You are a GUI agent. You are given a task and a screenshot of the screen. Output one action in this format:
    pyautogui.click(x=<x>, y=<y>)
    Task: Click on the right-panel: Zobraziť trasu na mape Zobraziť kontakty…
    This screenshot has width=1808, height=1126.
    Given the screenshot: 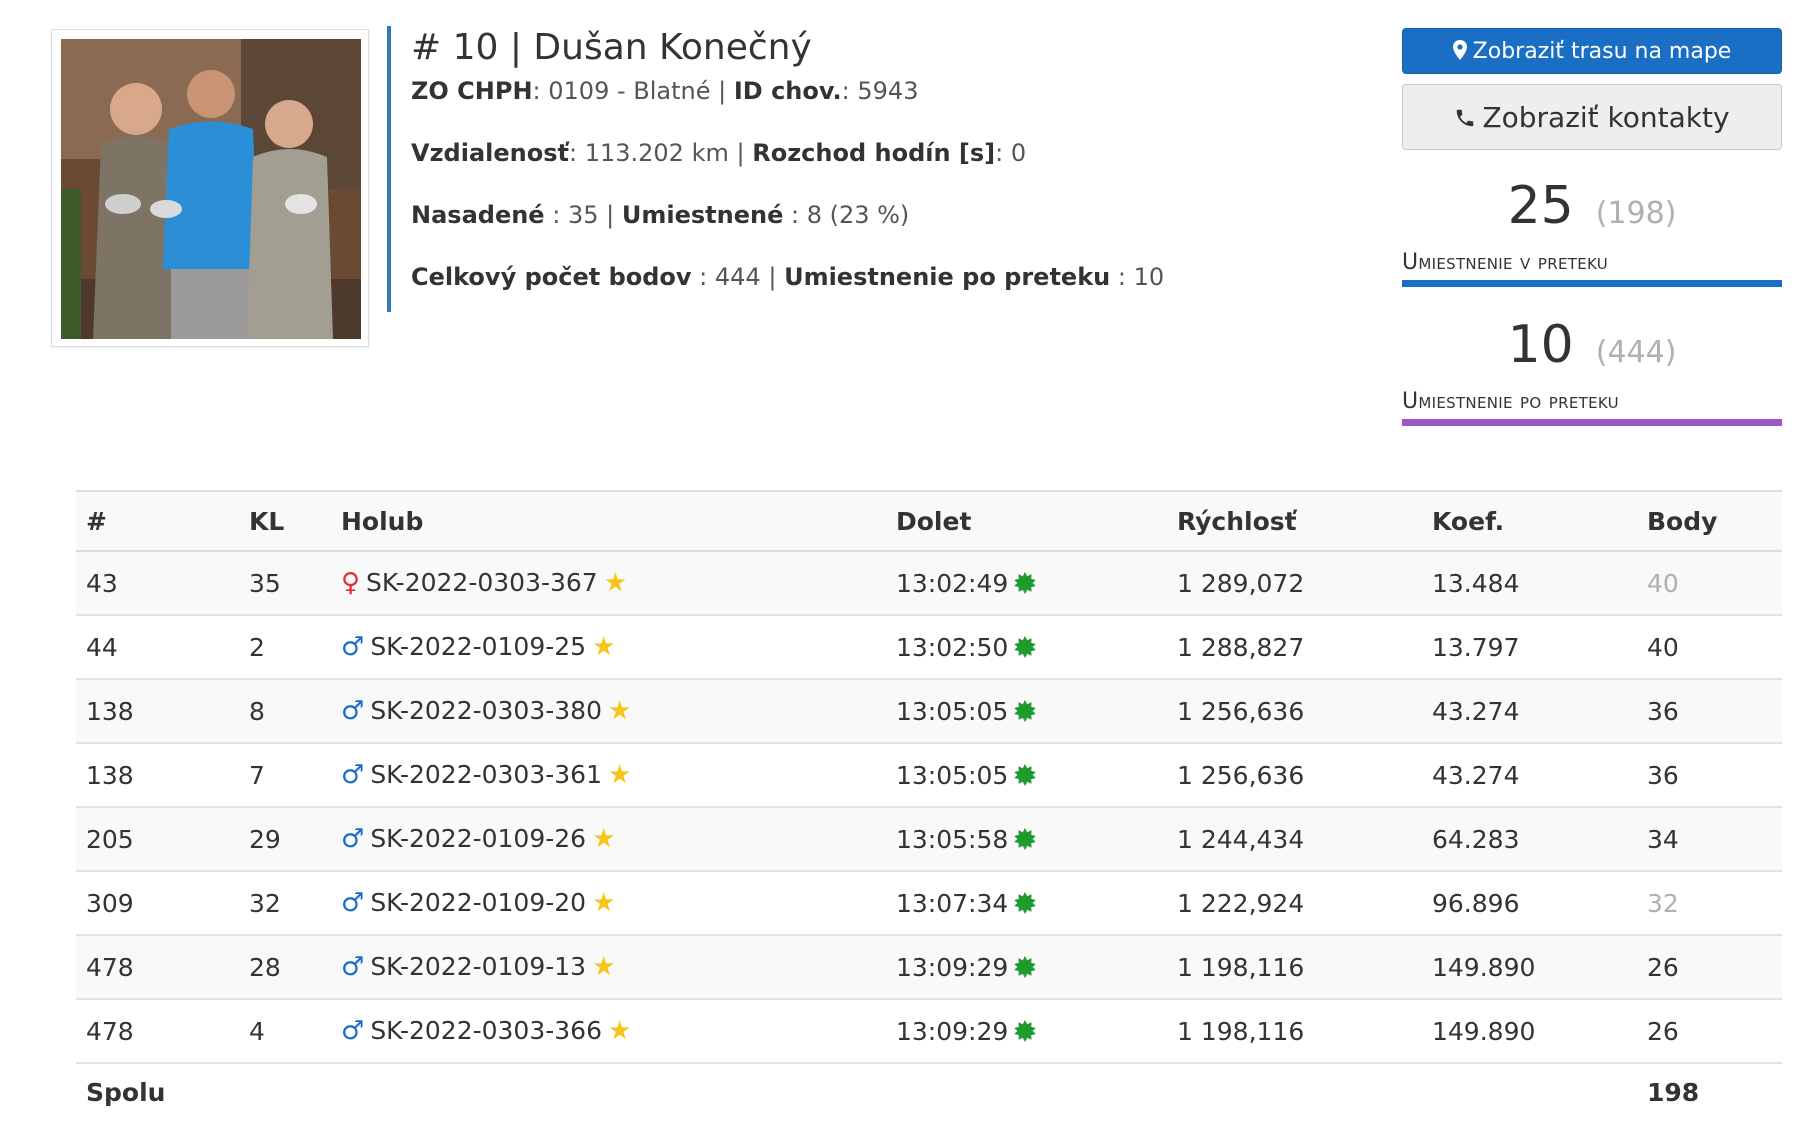 What is the action you would take?
    pyautogui.click(x=1592, y=227)
    